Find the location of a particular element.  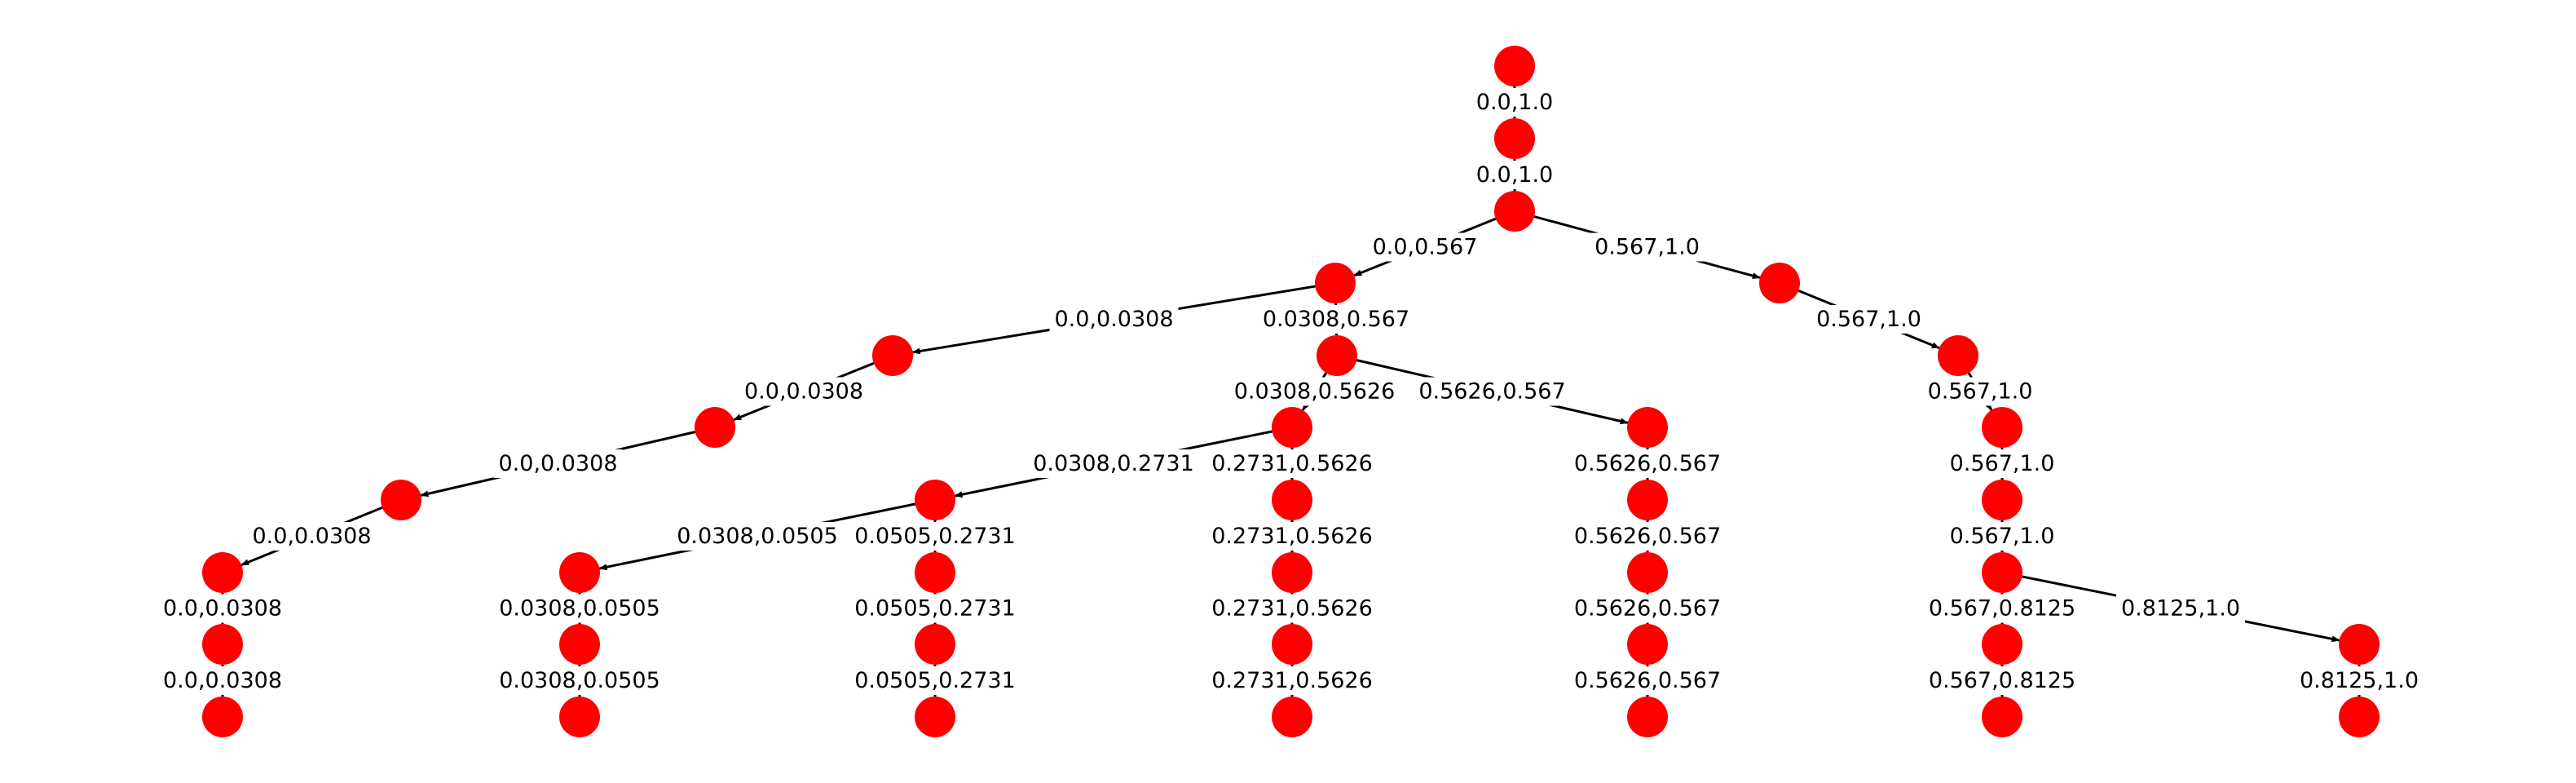

edge-label: 0.567,0.8125 is located at coordinates (2002, 609).